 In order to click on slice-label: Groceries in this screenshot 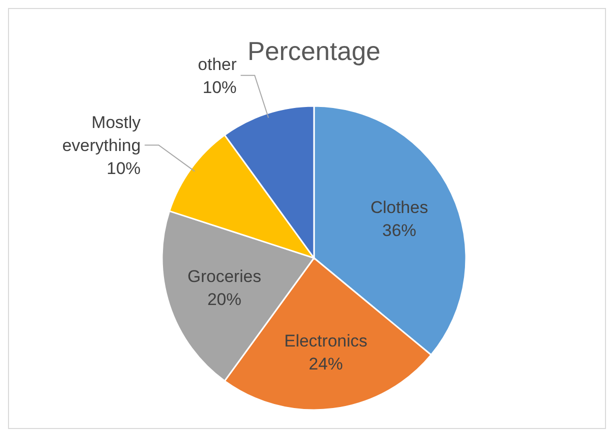, I will do `click(225, 276)`.